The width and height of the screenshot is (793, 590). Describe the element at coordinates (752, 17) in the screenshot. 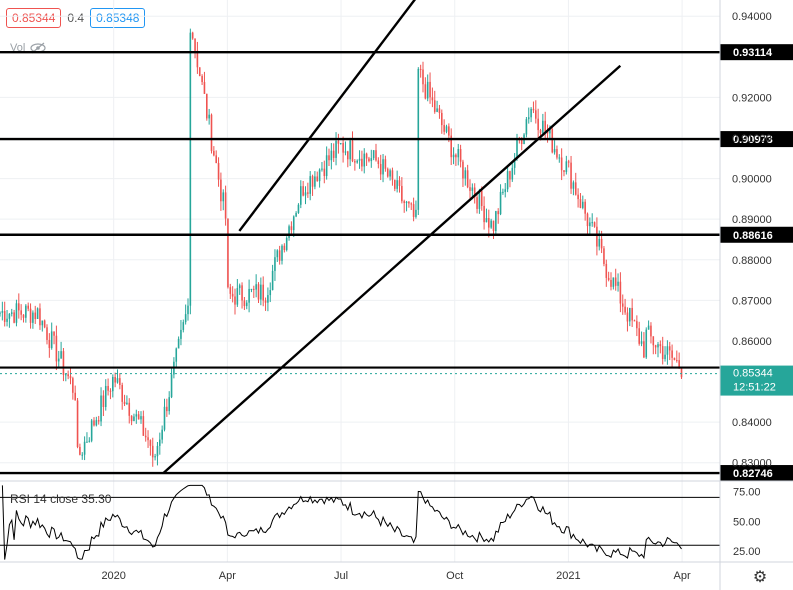

I see `y-tick-label: 0.94000` at that location.